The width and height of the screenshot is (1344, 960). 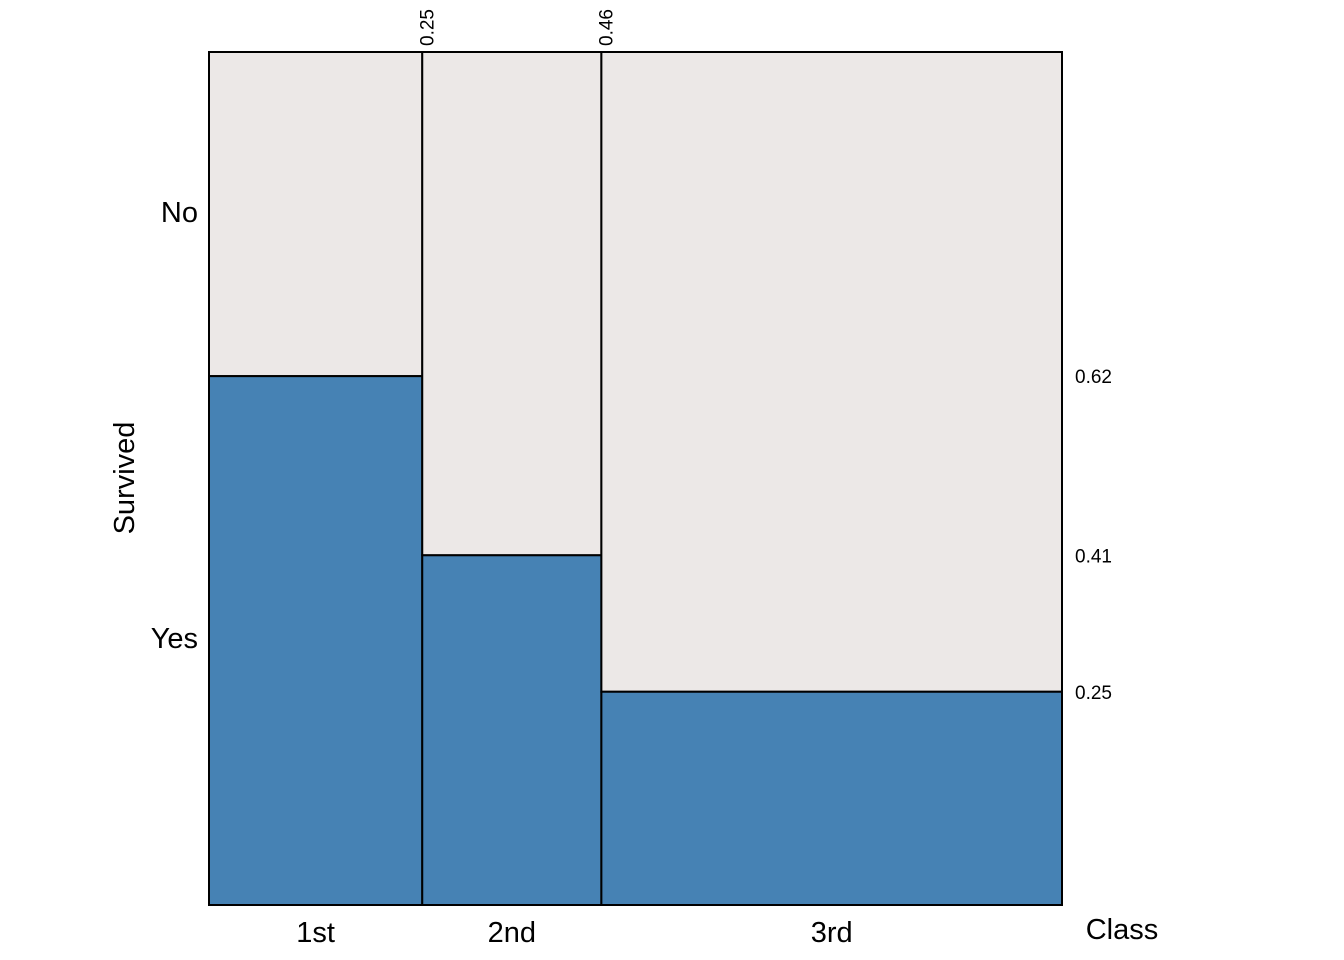 I want to click on x-tick-3rd: 3rd, so click(x=832, y=933).